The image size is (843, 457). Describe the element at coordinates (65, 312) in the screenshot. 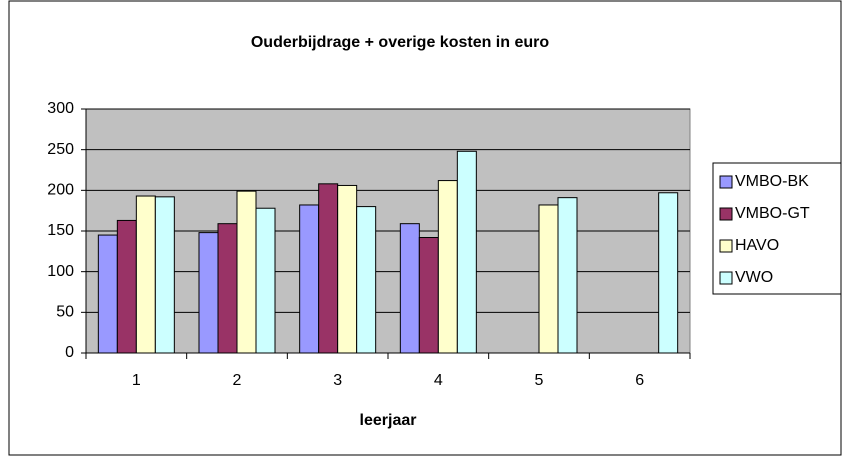

I see `y-tick-label: 50` at that location.